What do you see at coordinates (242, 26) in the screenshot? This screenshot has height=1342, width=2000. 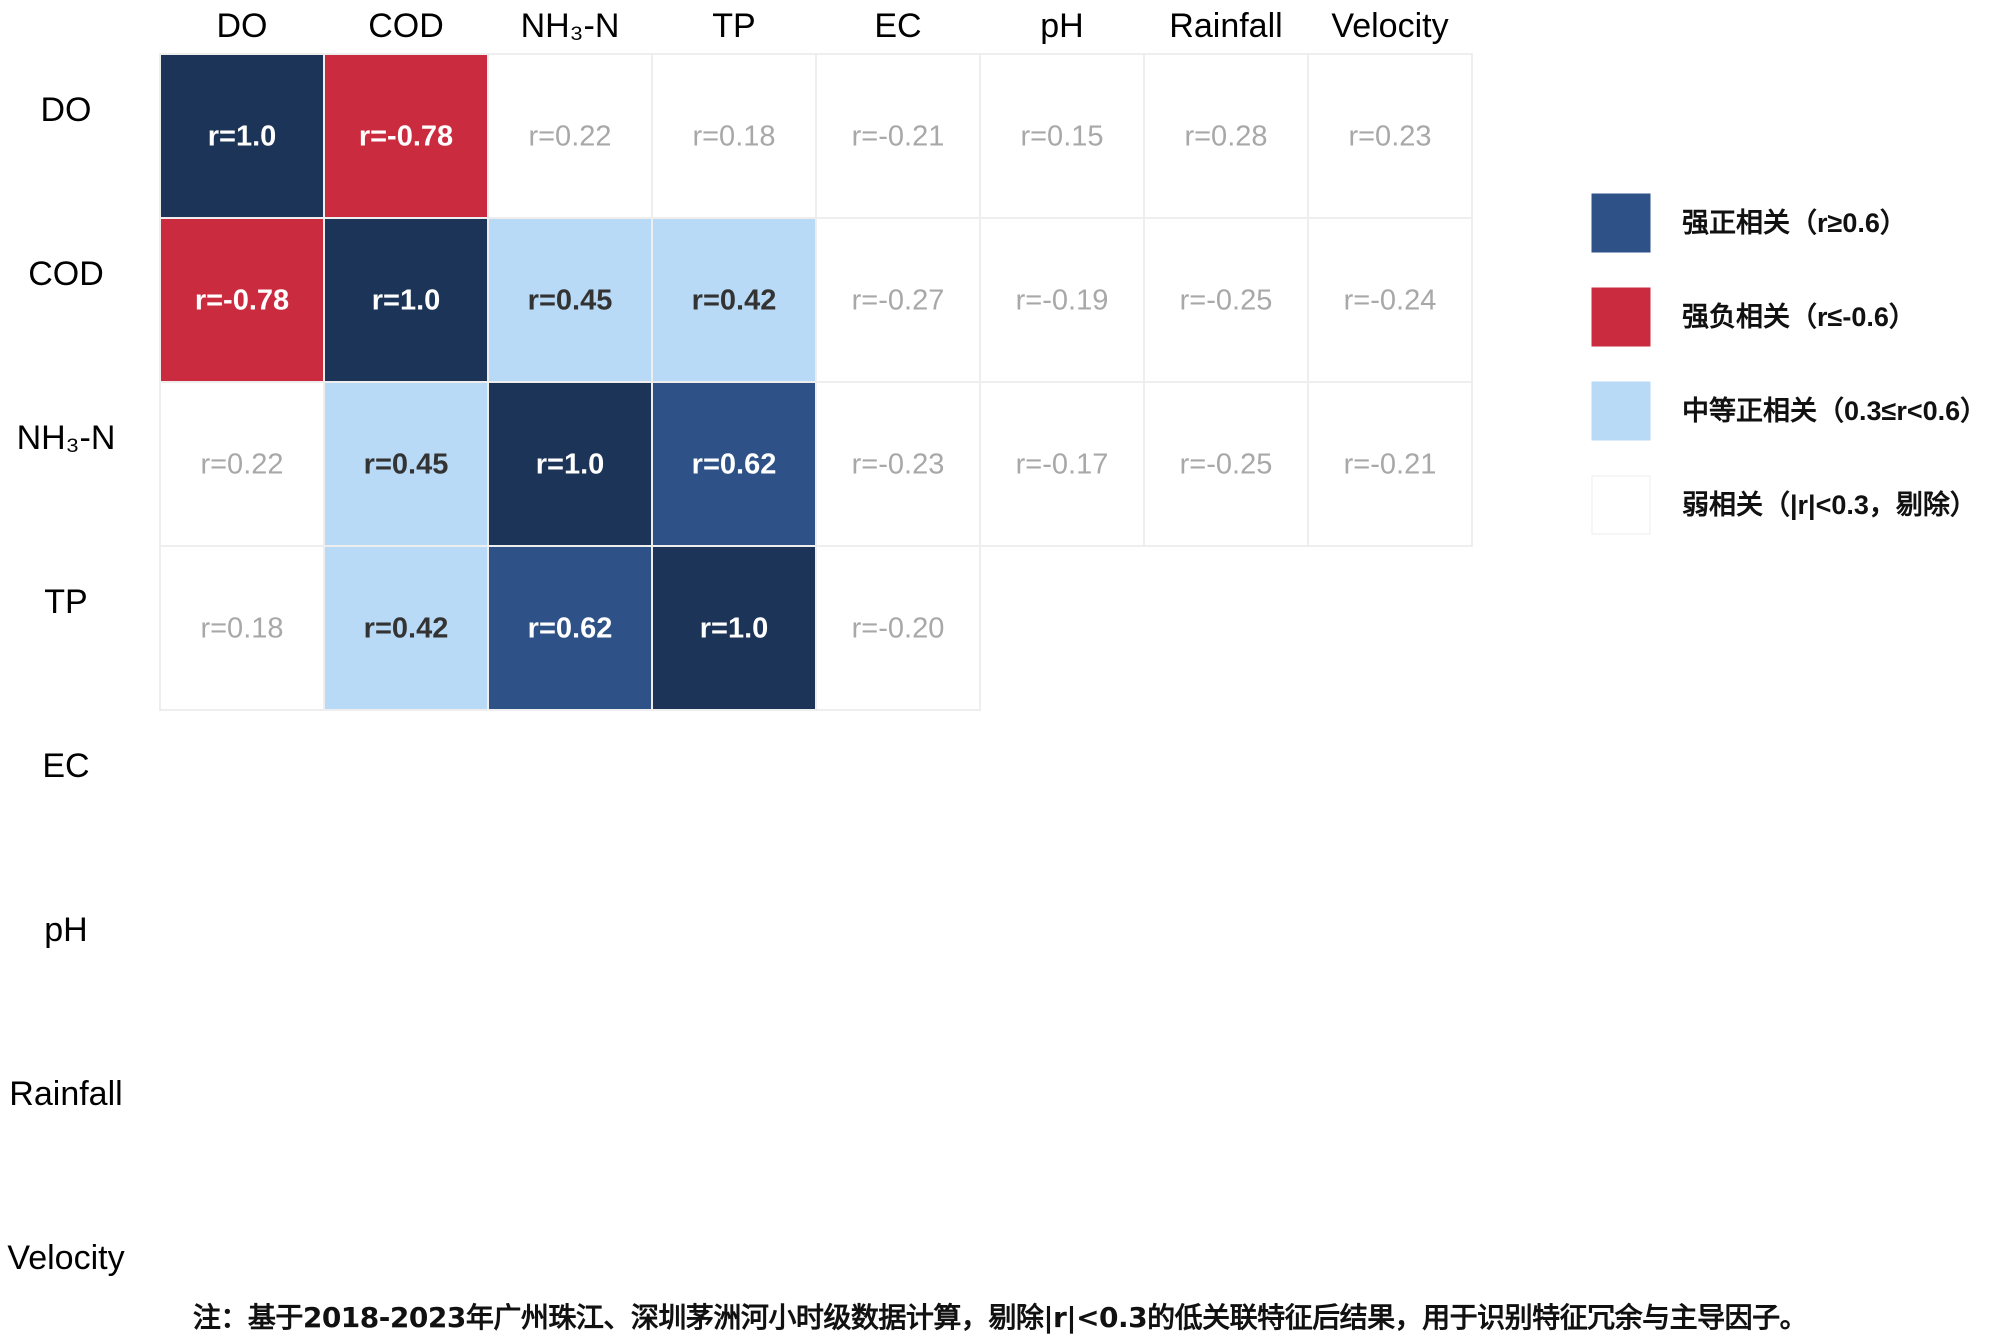 I see `column-label-do: DO` at bounding box center [242, 26].